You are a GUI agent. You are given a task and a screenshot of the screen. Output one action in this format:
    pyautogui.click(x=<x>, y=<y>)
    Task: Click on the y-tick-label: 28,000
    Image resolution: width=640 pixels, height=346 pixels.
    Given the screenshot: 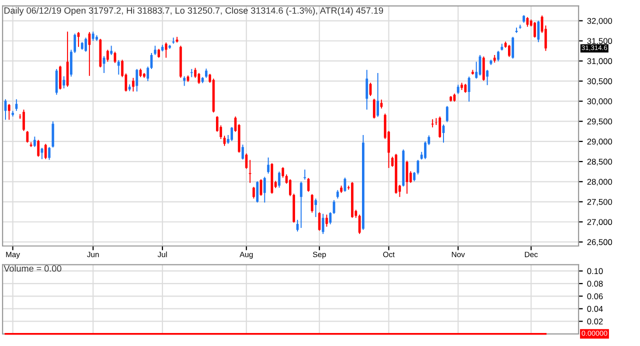 What is the action you would take?
    pyautogui.click(x=599, y=182)
    